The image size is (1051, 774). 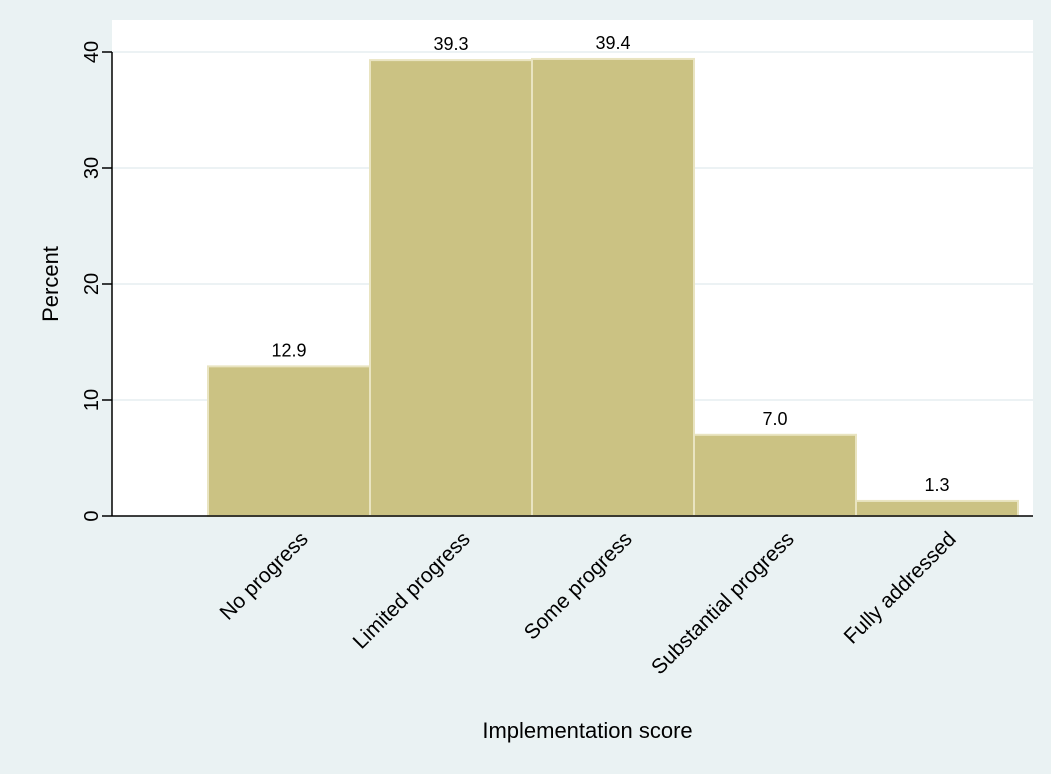 I want to click on y-ticks: 0 10 20 30 40, so click(x=96, y=281).